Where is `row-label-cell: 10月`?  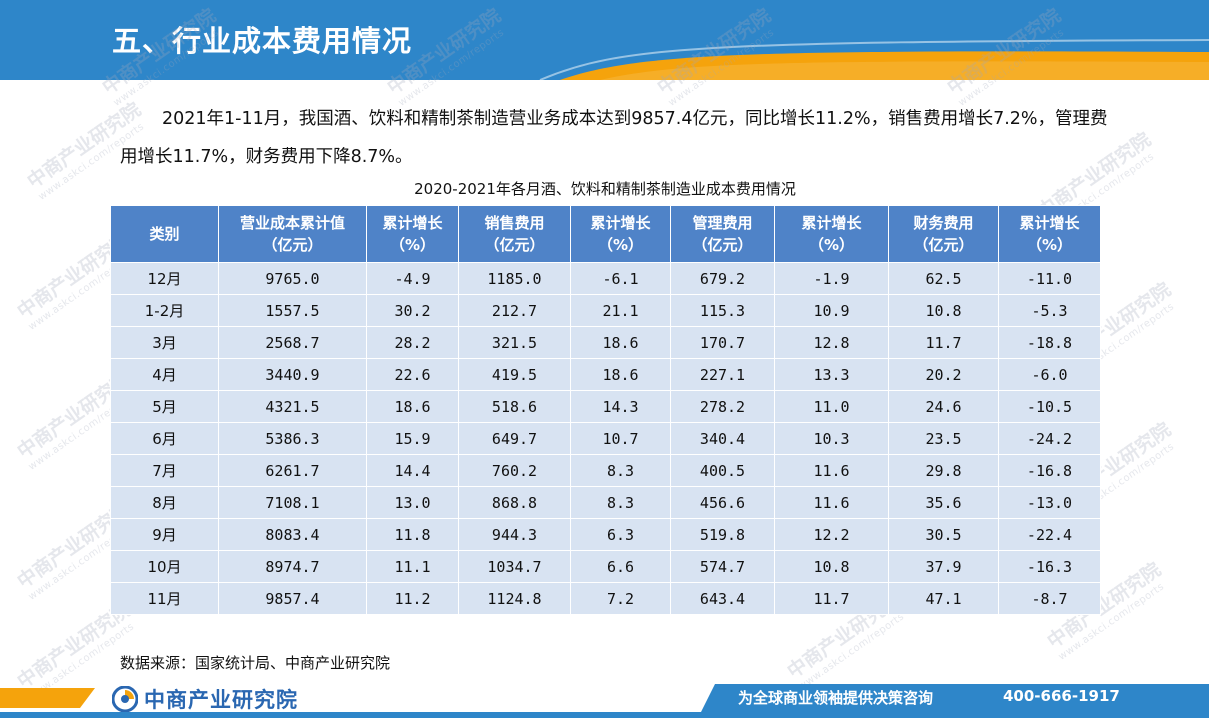 row-label-cell: 10月 is located at coordinates (164, 566).